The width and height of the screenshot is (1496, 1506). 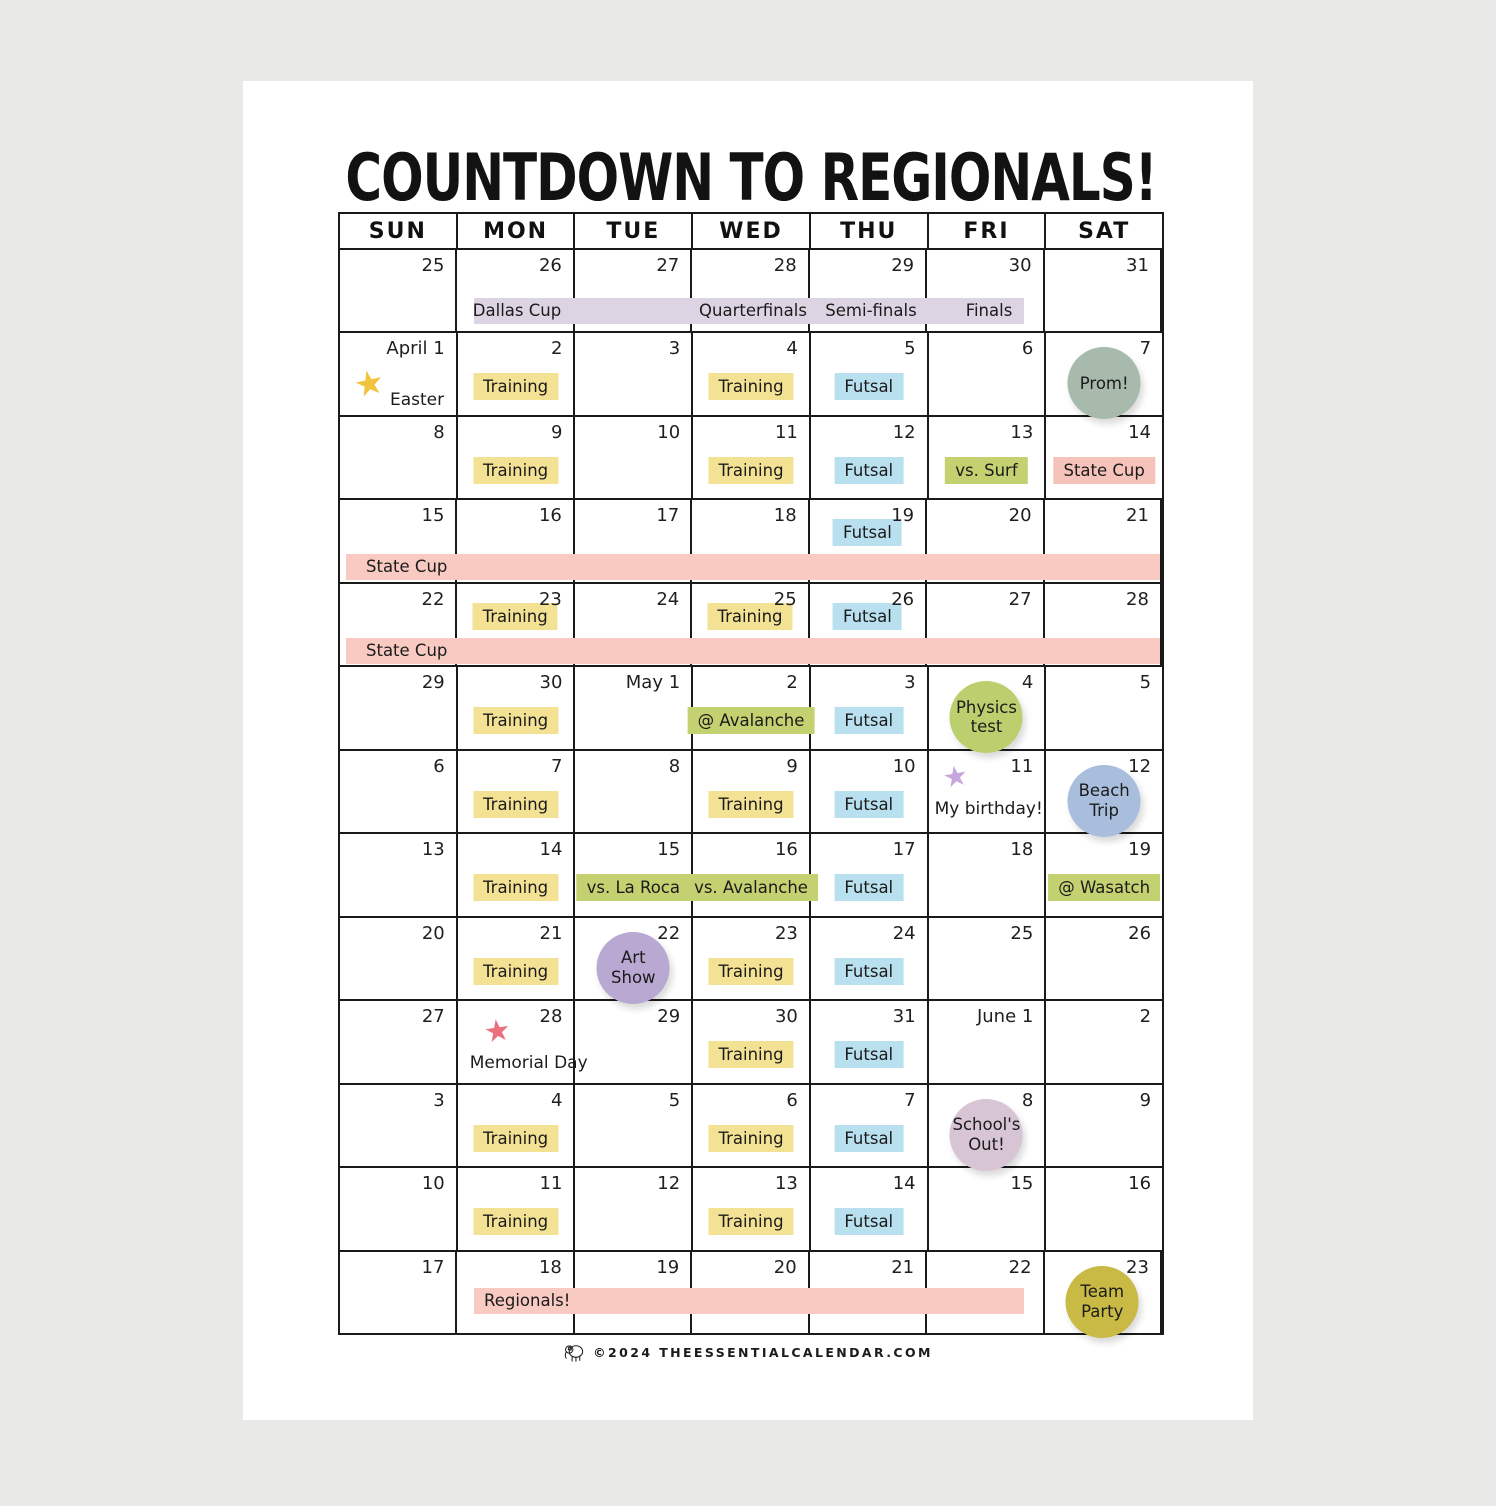 I want to click on date-number: 6, so click(x=1027, y=349).